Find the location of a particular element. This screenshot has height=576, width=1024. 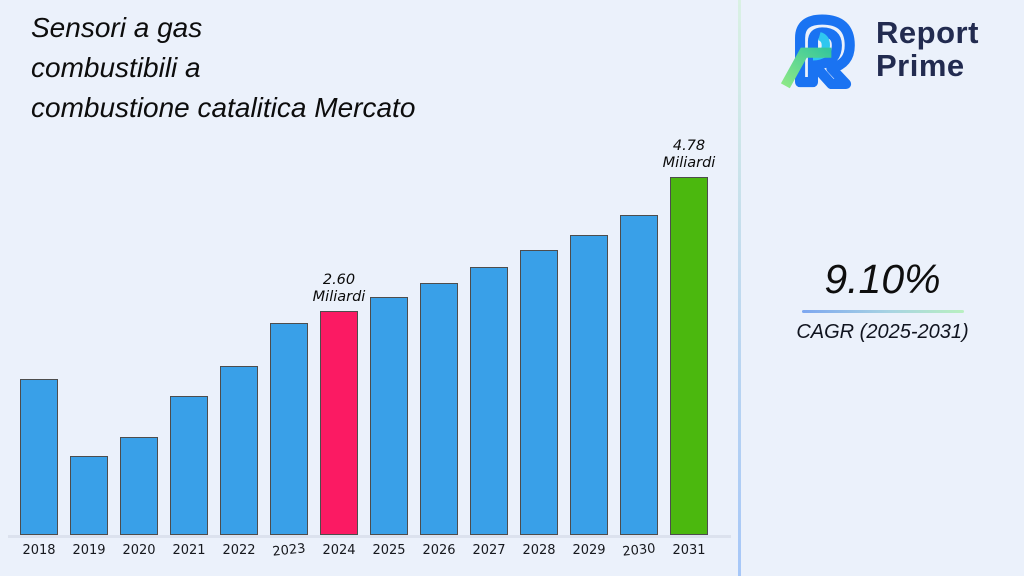

bar-2026 is located at coordinates (439, 409).